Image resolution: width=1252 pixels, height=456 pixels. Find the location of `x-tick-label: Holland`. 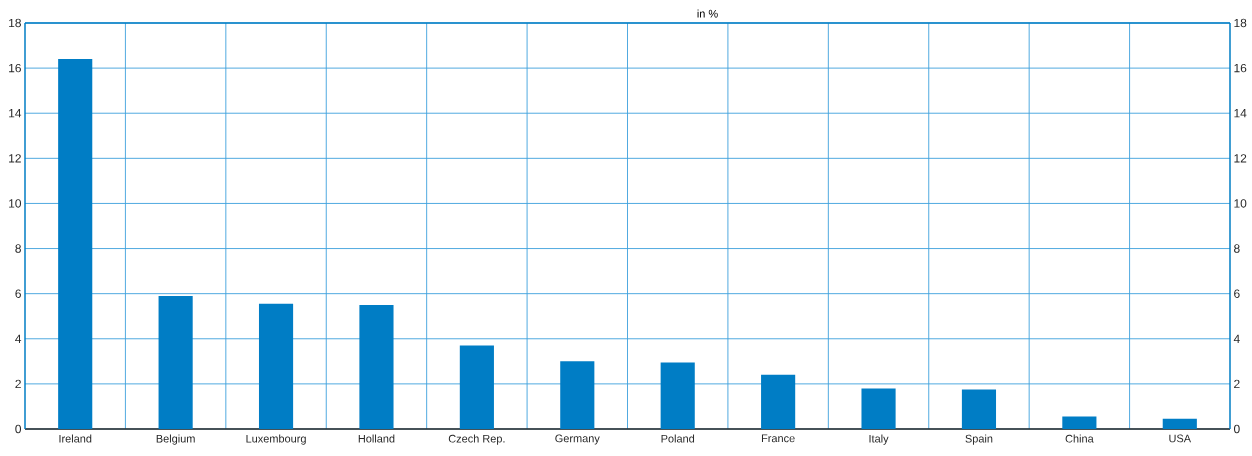

x-tick-label: Holland is located at coordinates (376, 438).